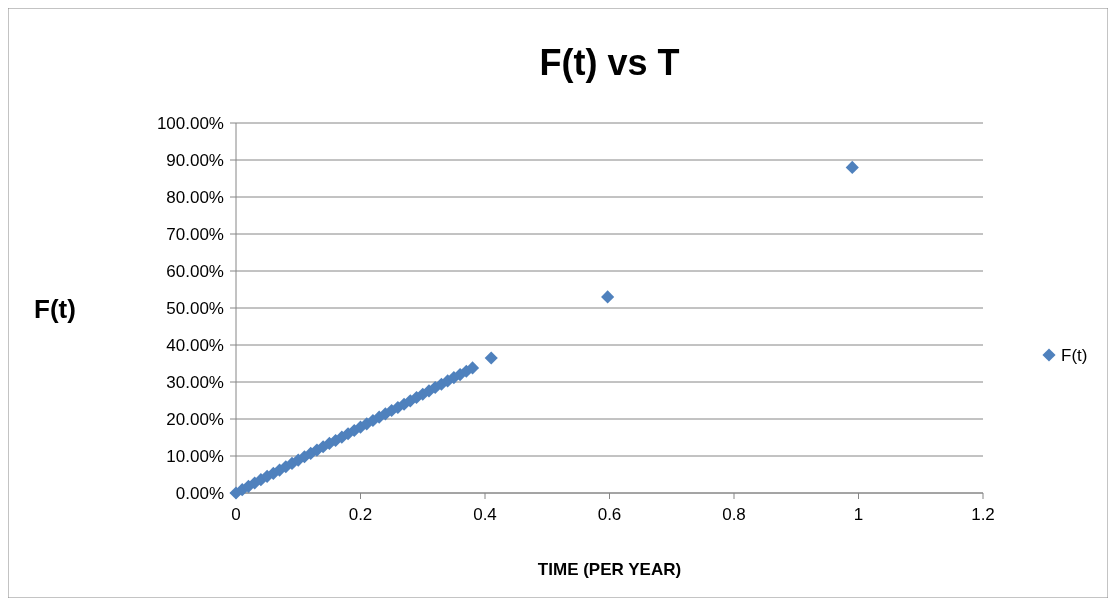 This screenshot has width=1112, height=606. What do you see at coordinates (983, 514) in the screenshot?
I see `x-tick-label: 1.2` at bounding box center [983, 514].